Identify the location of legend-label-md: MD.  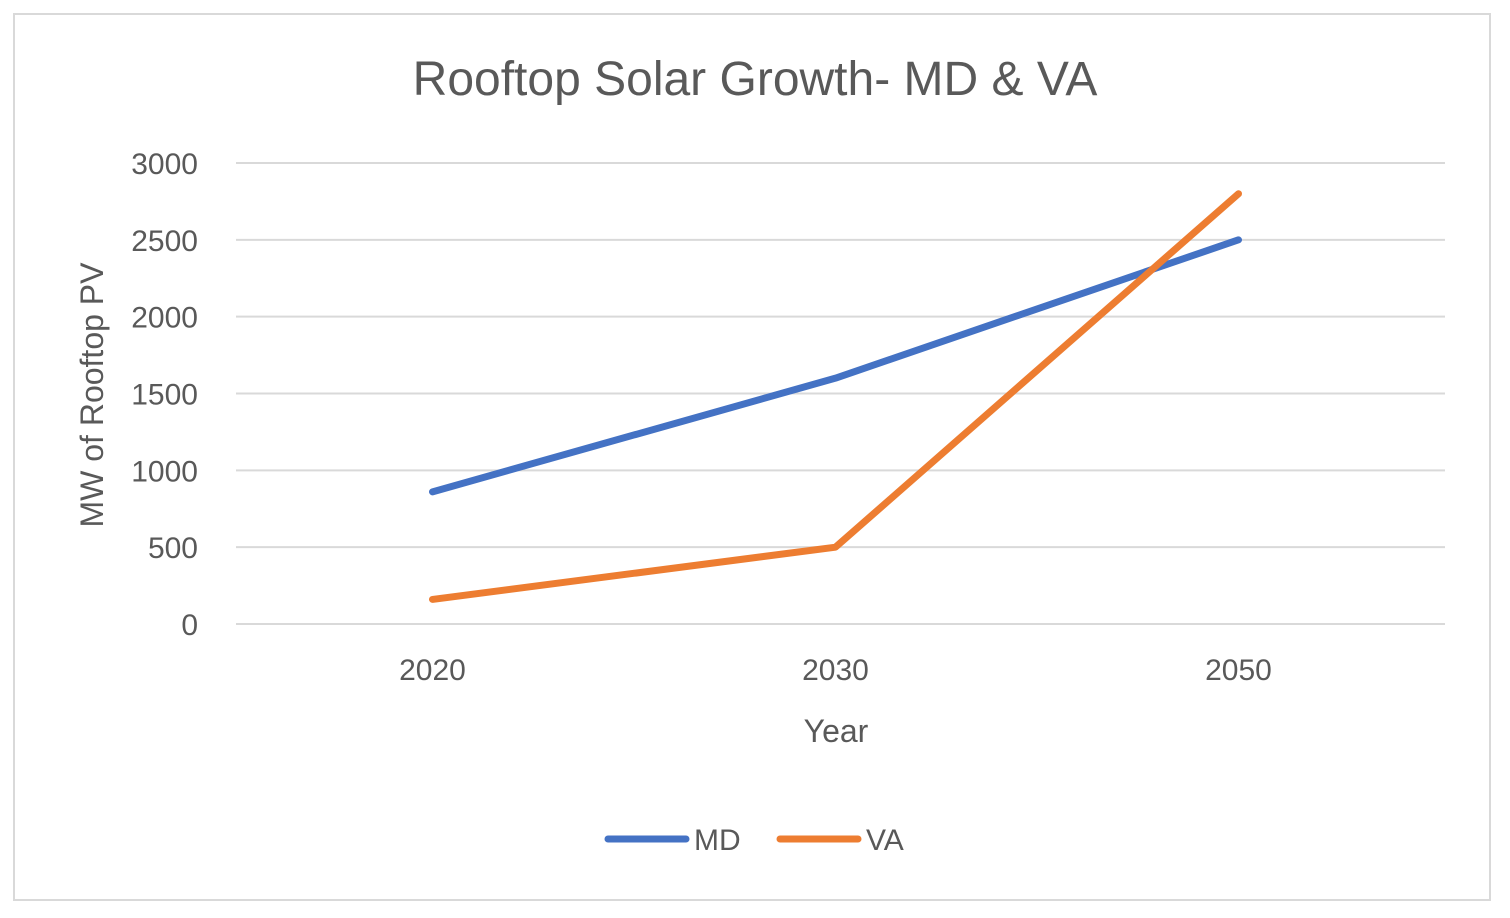
(717, 840).